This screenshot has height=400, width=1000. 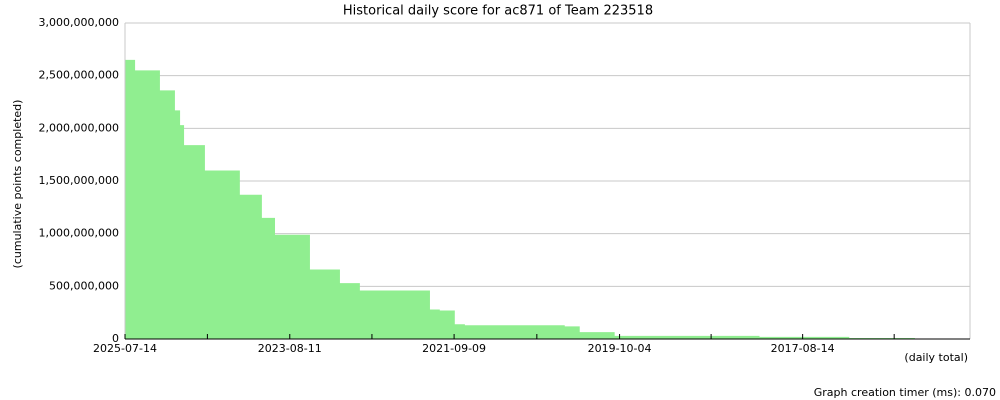 What do you see at coordinates (803, 348) in the screenshot?
I see `x-tick-label: 2017-08-14` at bounding box center [803, 348].